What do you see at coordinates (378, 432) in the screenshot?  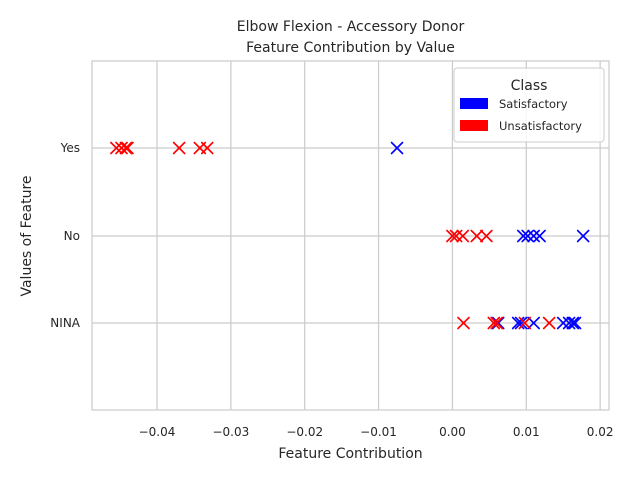 I see `x-tick-label: −0.01` at bounding box center [378, 432].